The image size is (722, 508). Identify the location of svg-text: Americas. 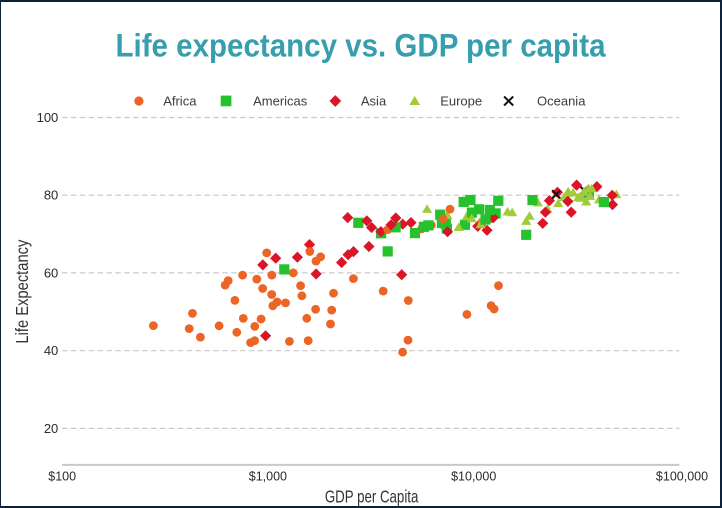
(280, 100).